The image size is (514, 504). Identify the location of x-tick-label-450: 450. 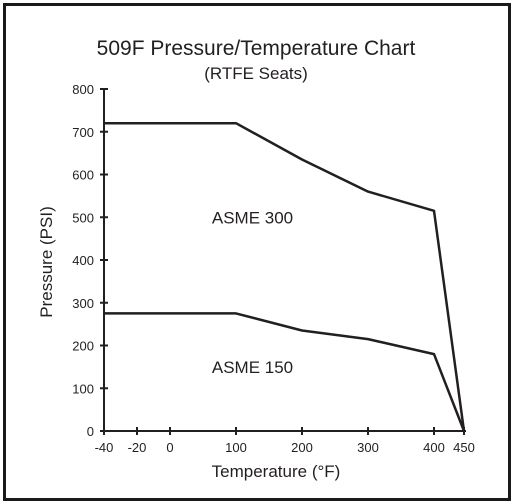
(464, 447).